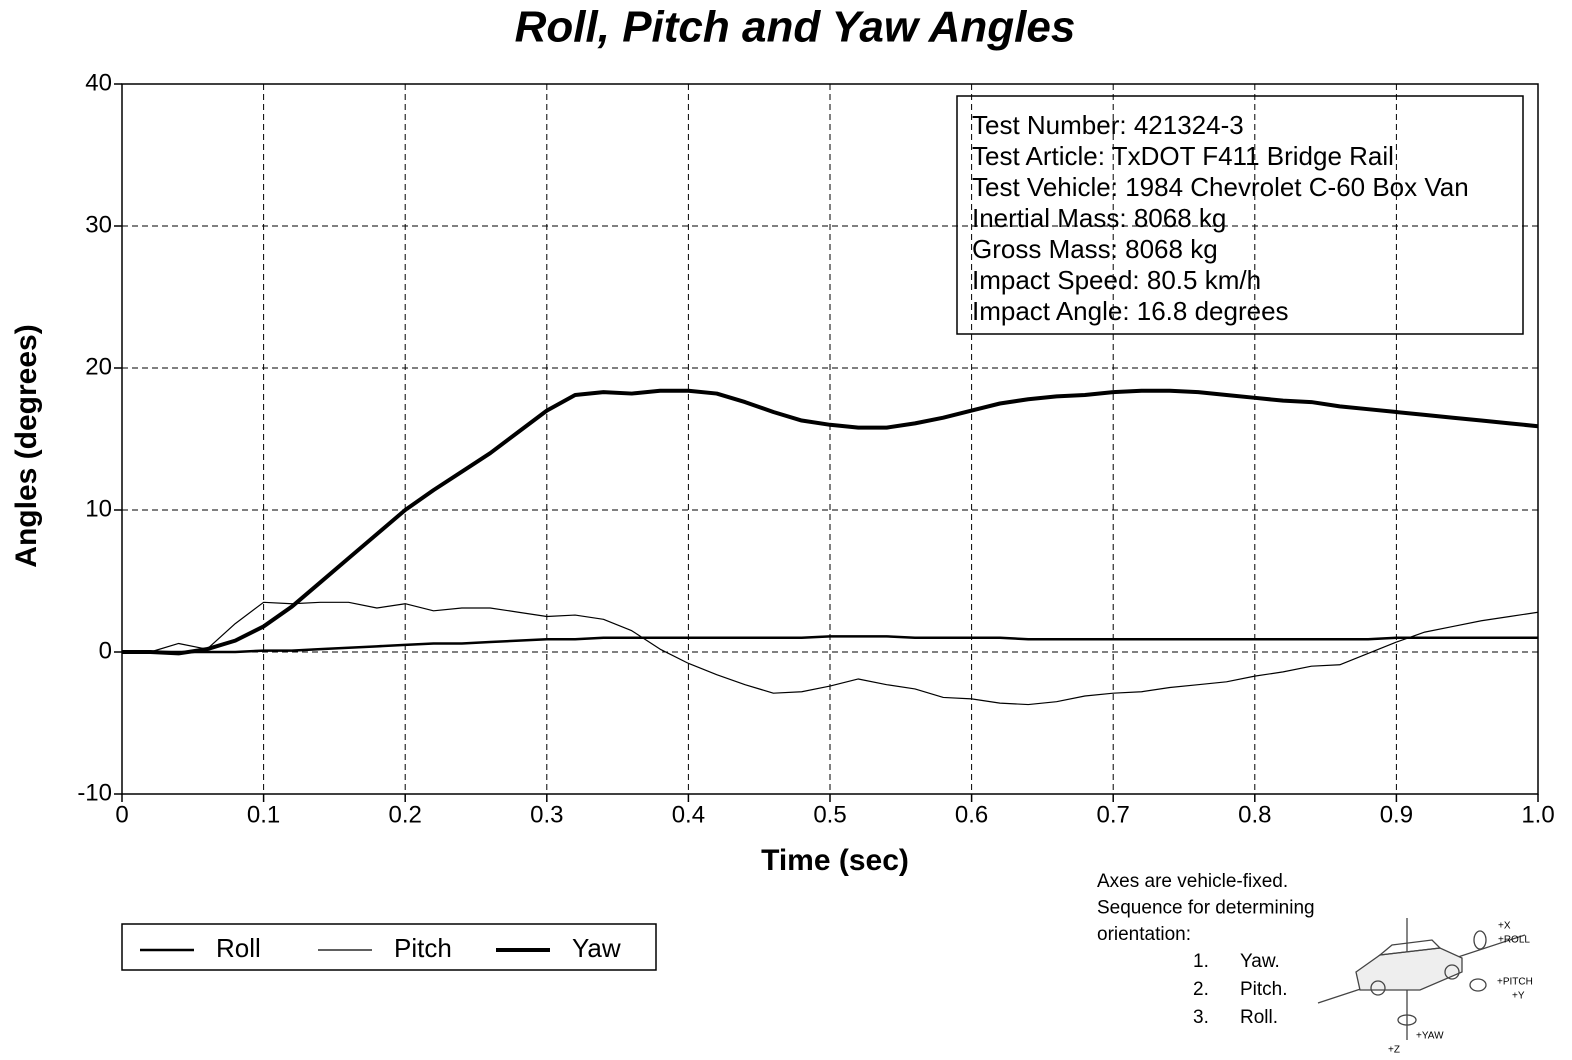 Image resolution: width=1572 pixels, height=1060 pixels. I want to click on diagram-label: +Y, so click(1518, 996).